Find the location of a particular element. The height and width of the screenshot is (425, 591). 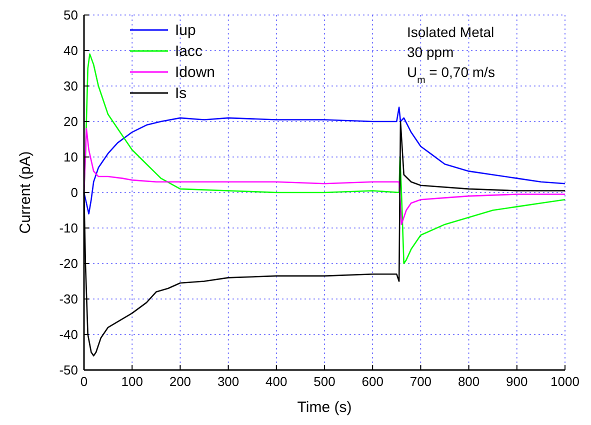

legend-label: Idown is located at coordinates (195, 72).